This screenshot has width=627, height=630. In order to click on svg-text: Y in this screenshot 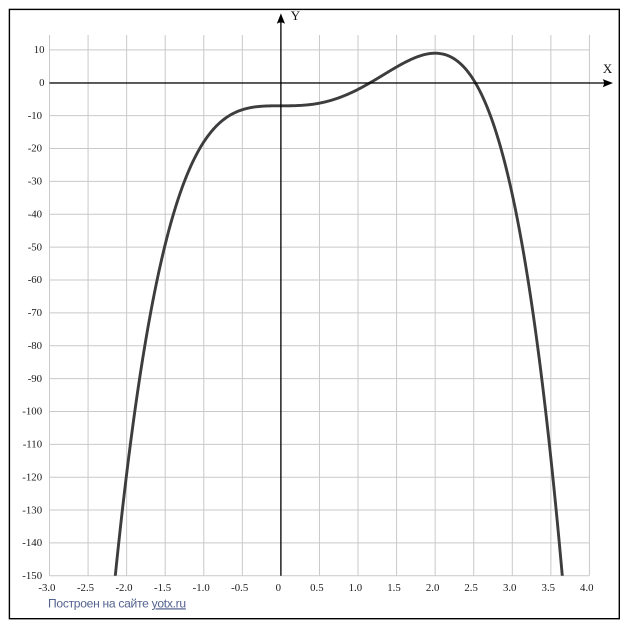, I will do `click(296, 15)`.